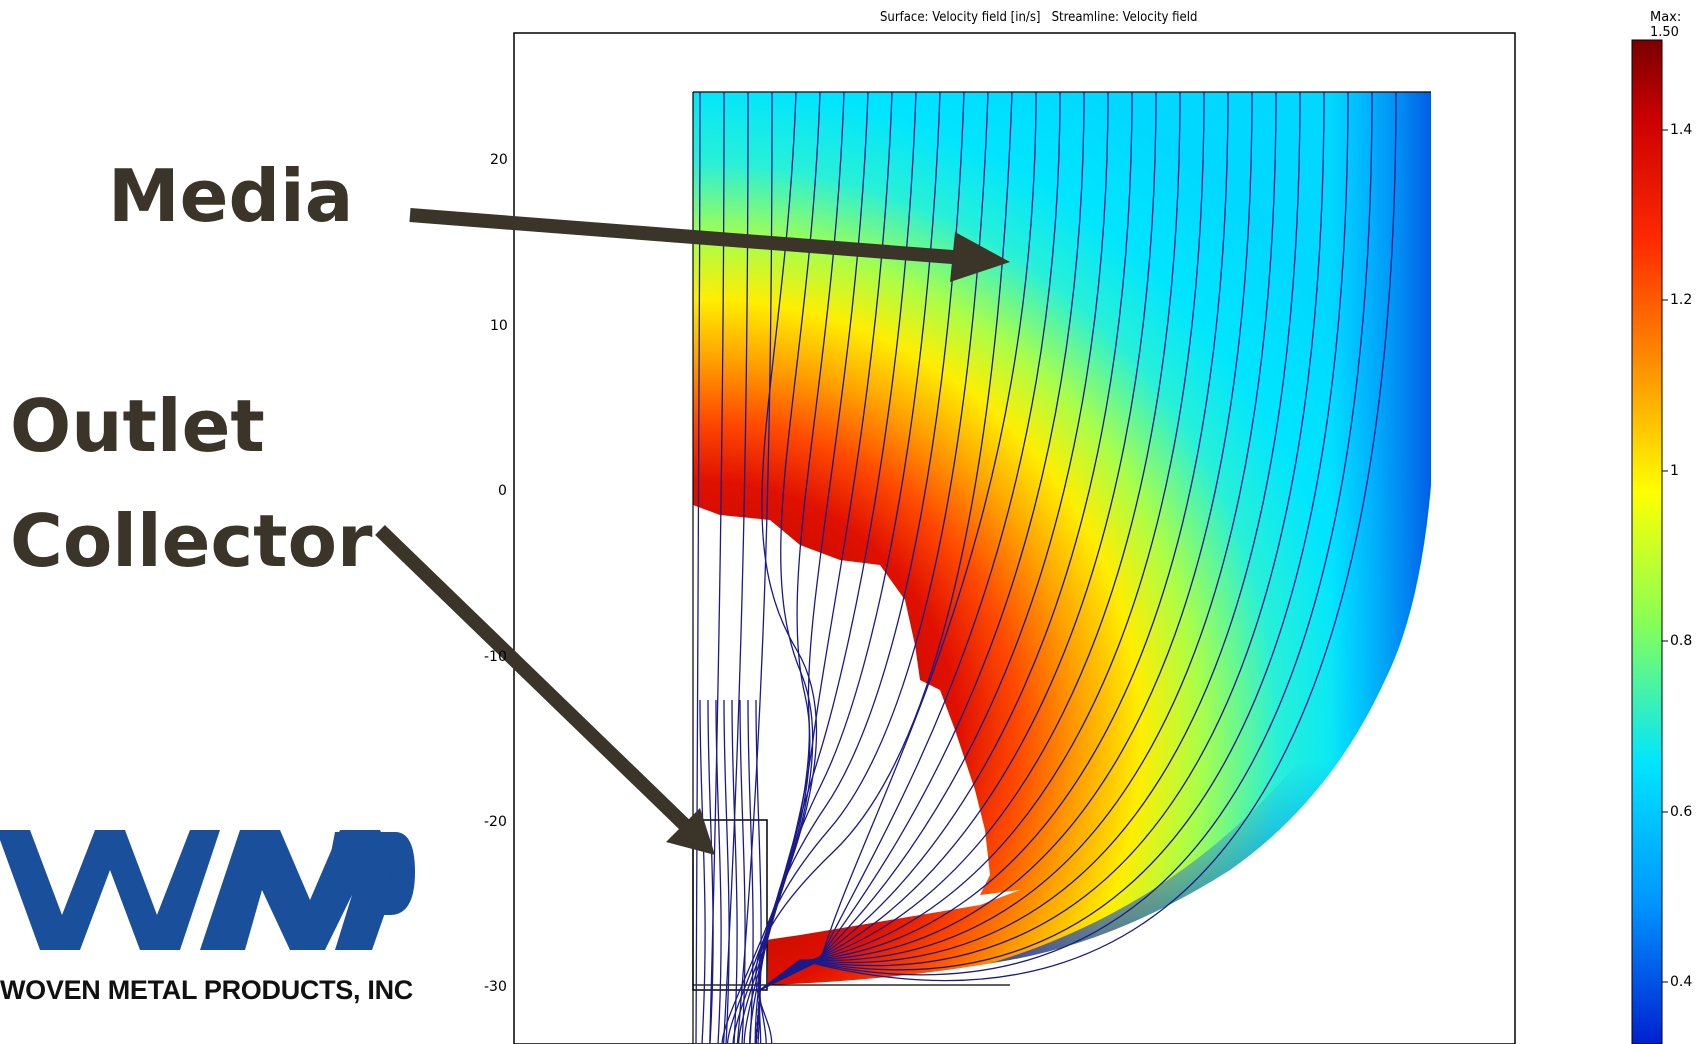 This screenshot has width=1705, height=1044. What do you see at coordinates (545, 689) in the screenshot?
I see `collector-arrow` at bounding box center [545, 689].